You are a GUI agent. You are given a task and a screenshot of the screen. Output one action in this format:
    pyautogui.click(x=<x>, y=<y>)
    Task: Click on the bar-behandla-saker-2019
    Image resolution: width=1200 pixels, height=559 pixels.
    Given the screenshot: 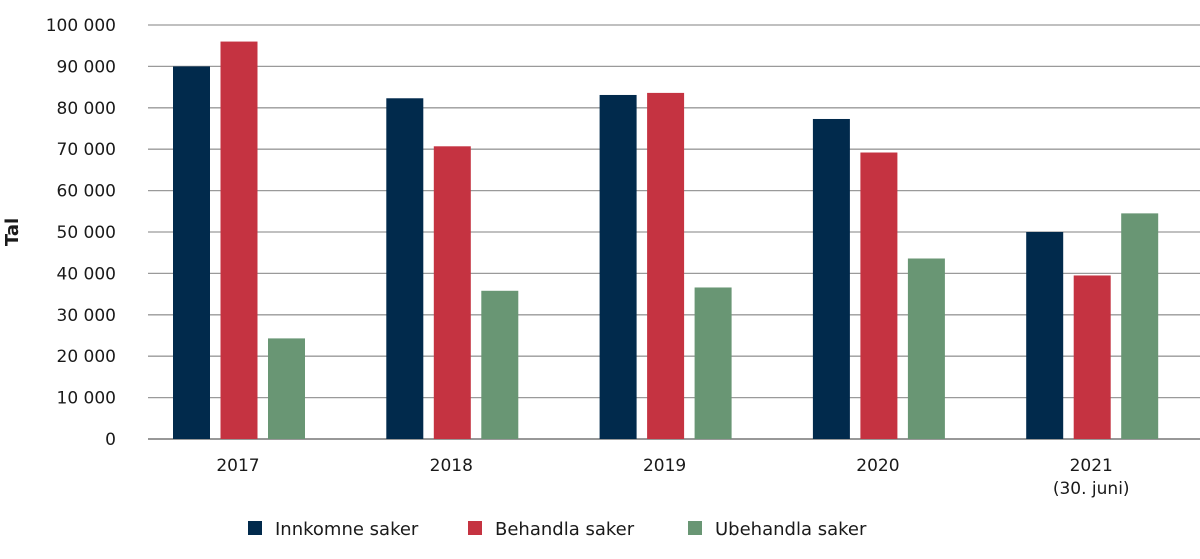 What is the action you would take?
    pyautogui.click(x=666, y=266)
    